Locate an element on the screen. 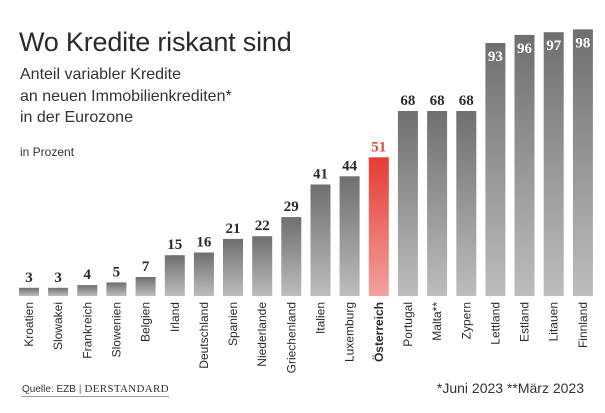 This screenshot has width=605, height=413. category-label-kroatien: Kroatien is located at coordinates (29, 324).